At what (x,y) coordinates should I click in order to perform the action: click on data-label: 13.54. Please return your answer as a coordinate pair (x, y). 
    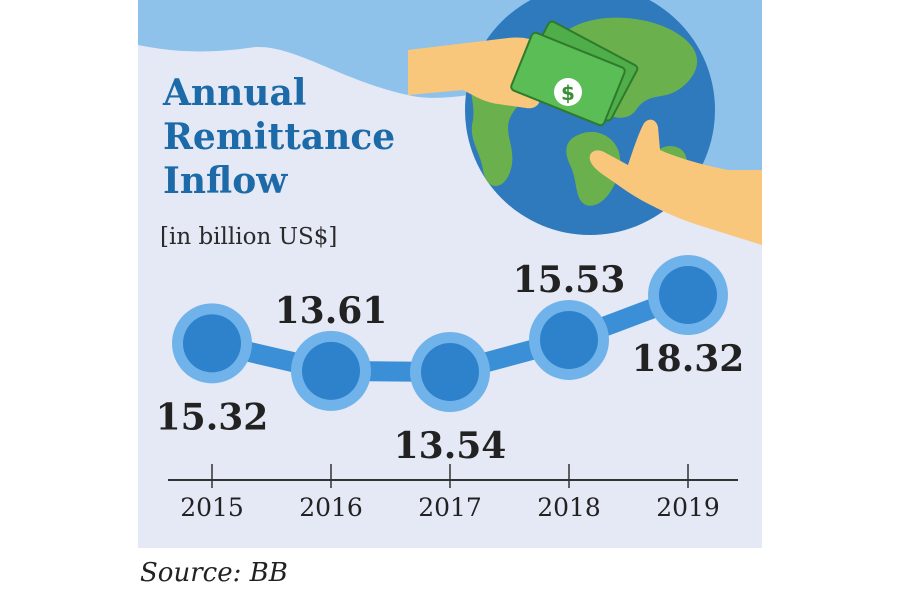
    Looking at the image, I should click on (450, 446).